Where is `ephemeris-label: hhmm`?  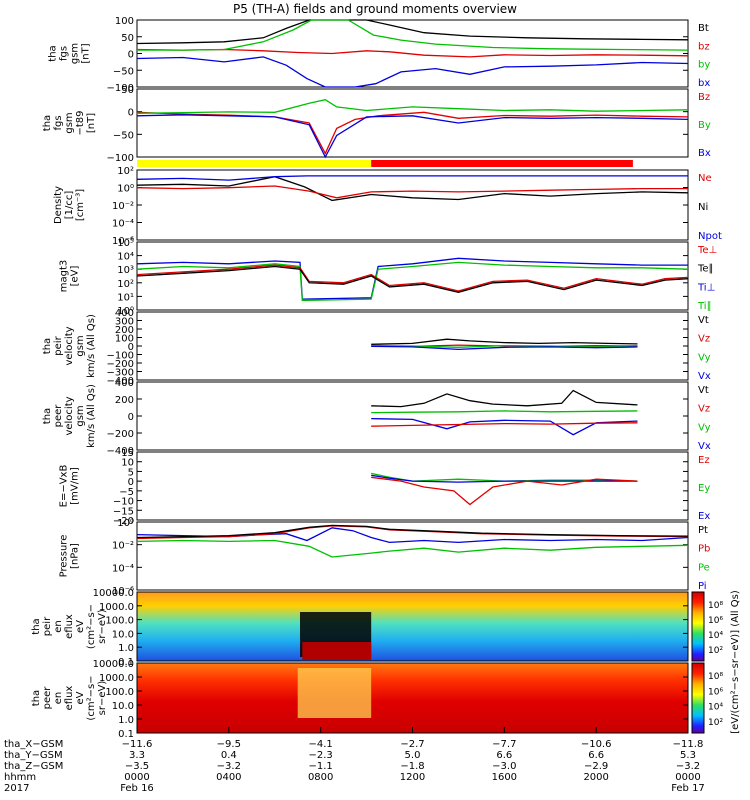
ephemeris-label: hhmm is located at coordinates (20, 777).